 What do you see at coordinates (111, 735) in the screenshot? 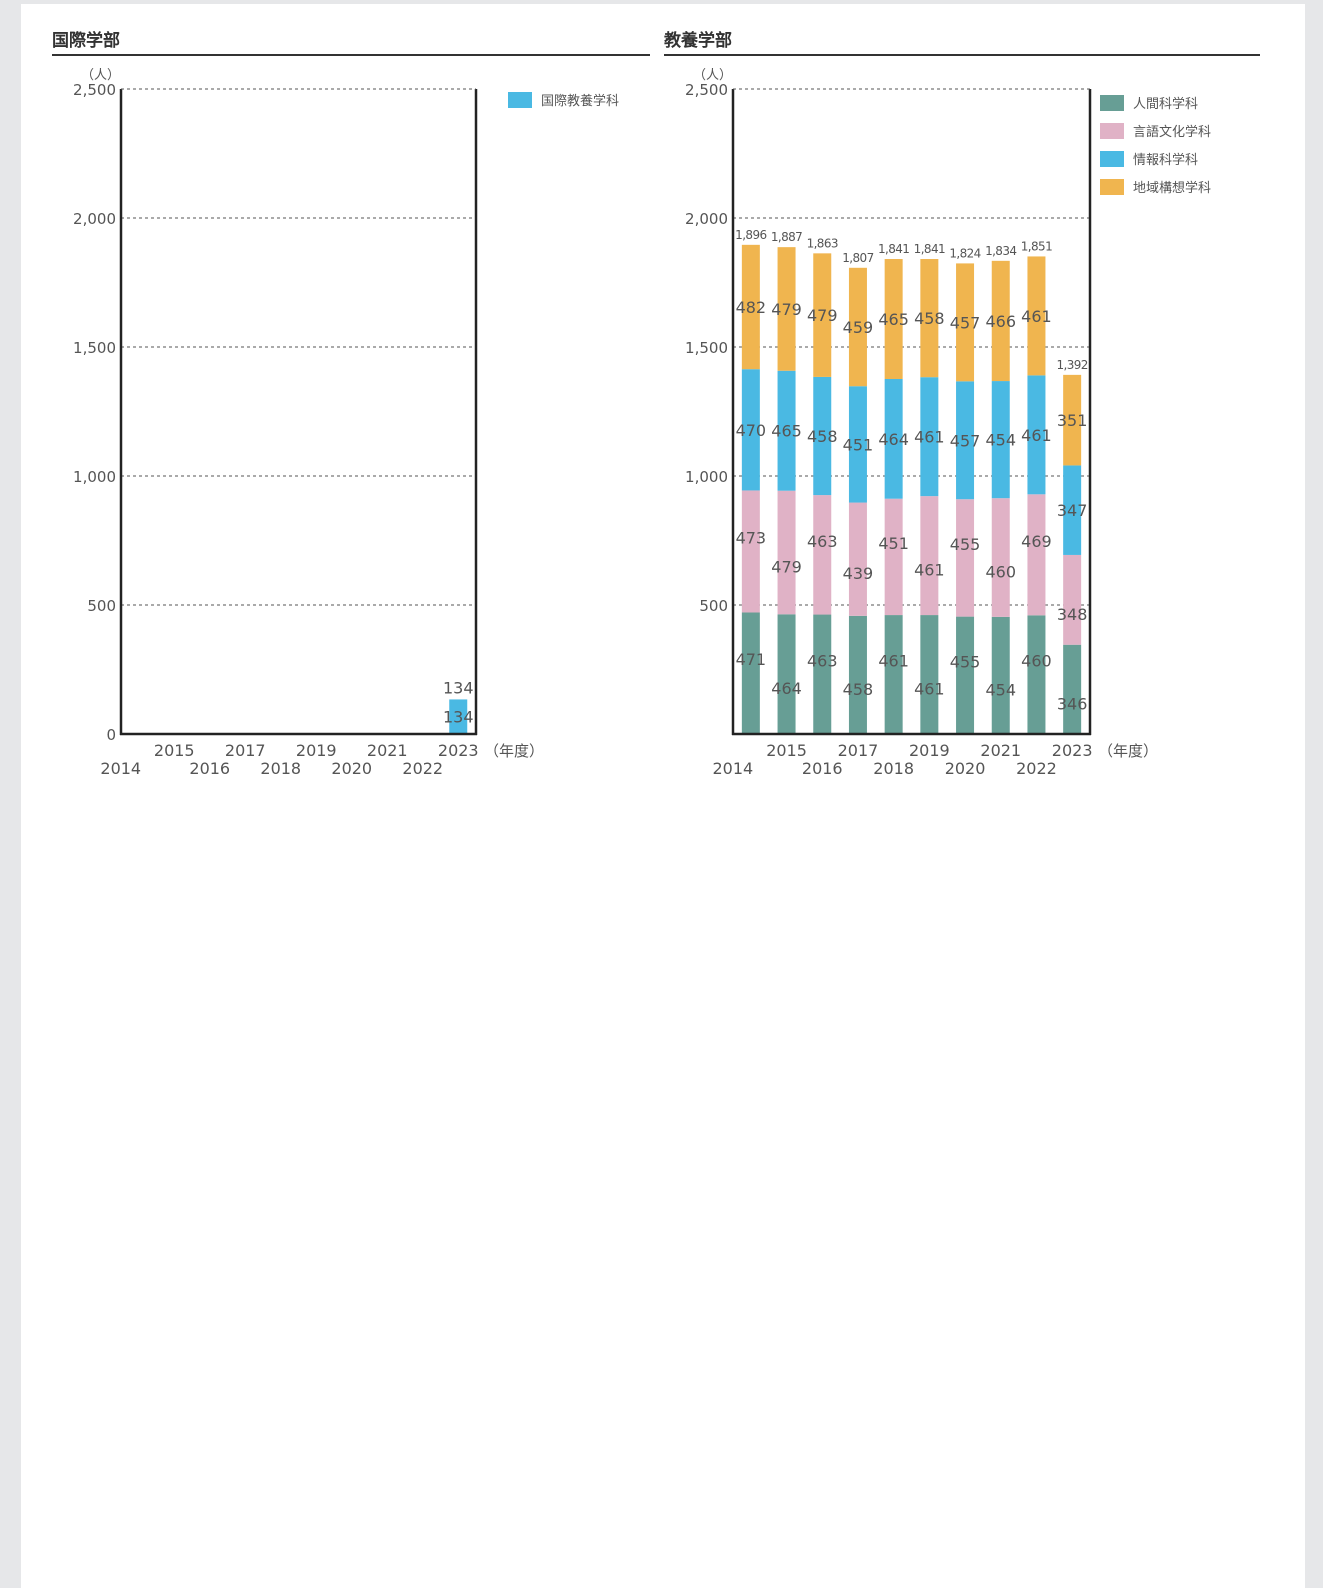
I see `y-tick-label: 0` at bounding box center [111, 735].